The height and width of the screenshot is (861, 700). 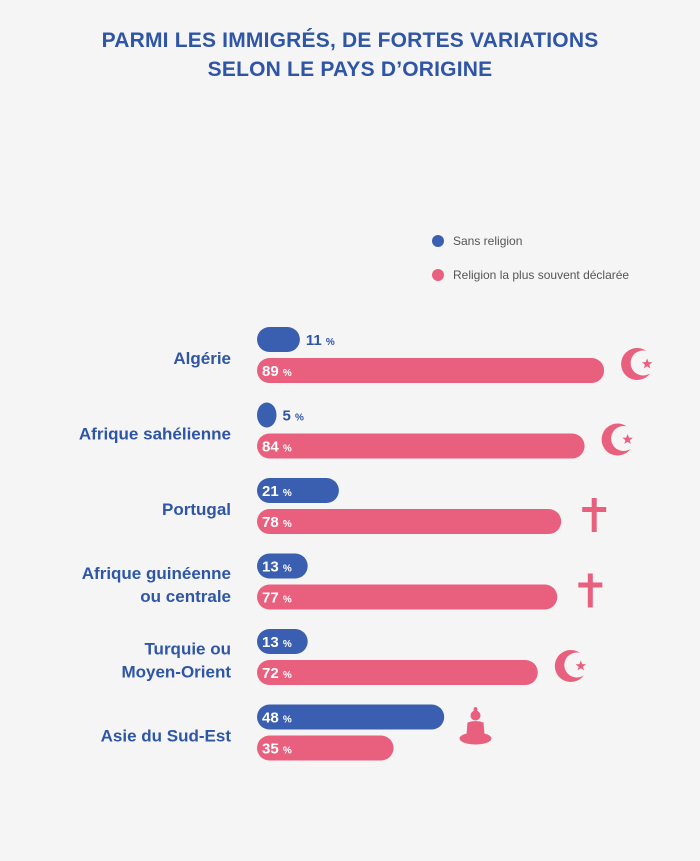 I want to click on buddha-torso, so click(x=475, y=728).